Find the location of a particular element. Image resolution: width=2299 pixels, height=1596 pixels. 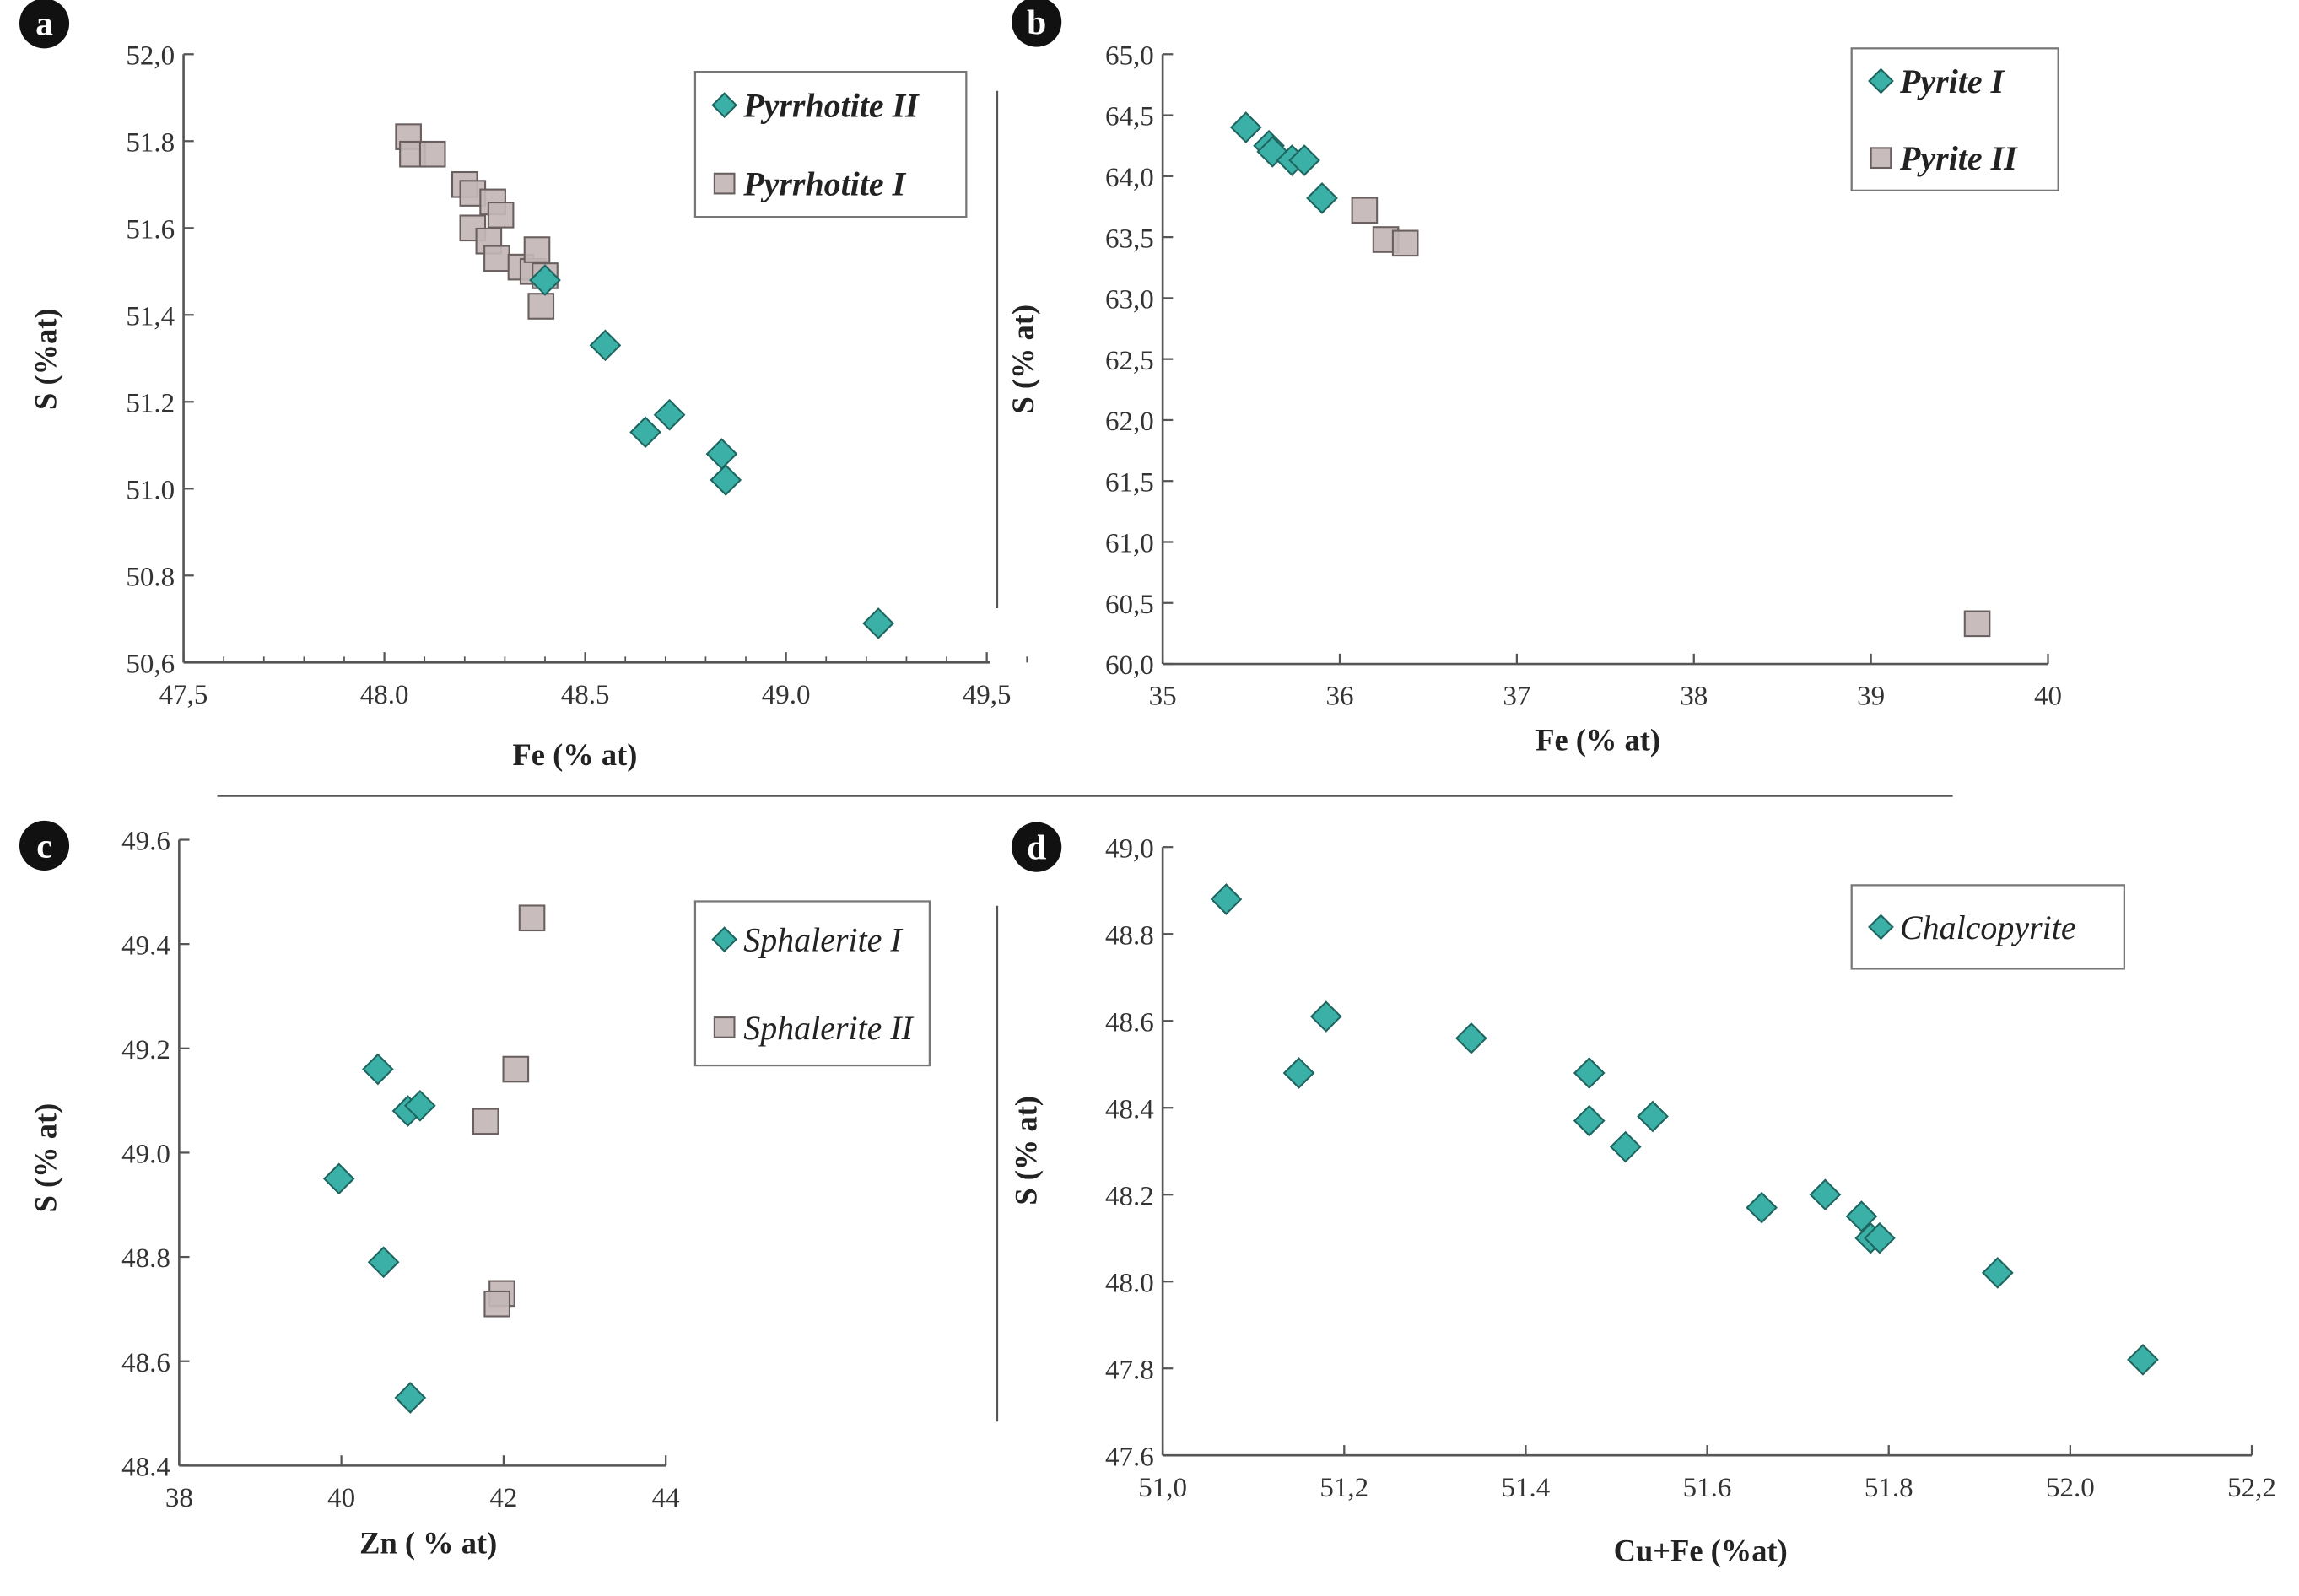

legend-label: Chalcopyrite is located at coordinates (1988, 928).